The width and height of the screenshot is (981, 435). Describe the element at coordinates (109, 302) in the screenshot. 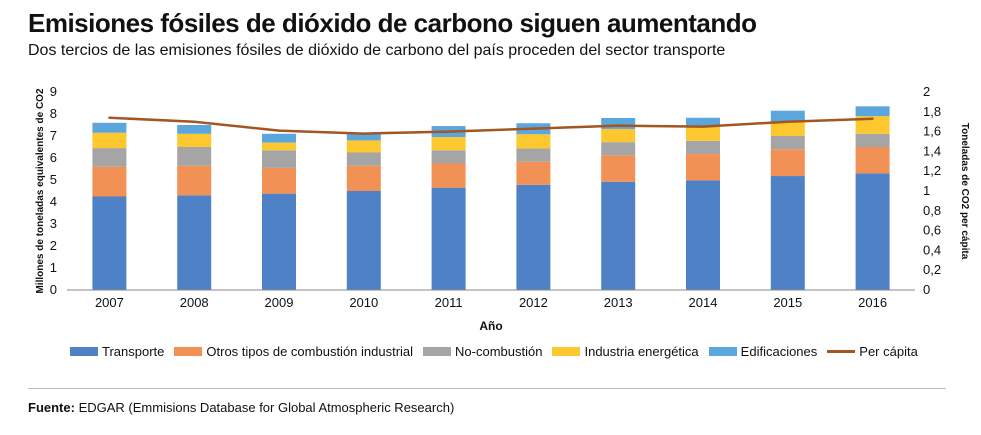

I see `x-tick-label: 2007` at that location.